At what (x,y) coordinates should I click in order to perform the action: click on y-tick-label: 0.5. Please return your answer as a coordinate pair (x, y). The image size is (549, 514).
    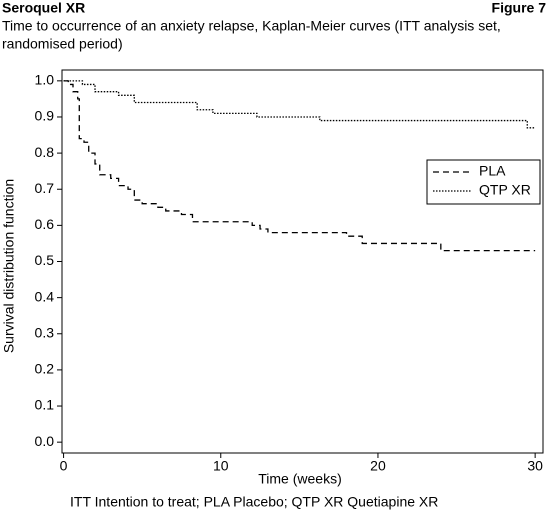
    Looking at the image, I should click on (45, 260).